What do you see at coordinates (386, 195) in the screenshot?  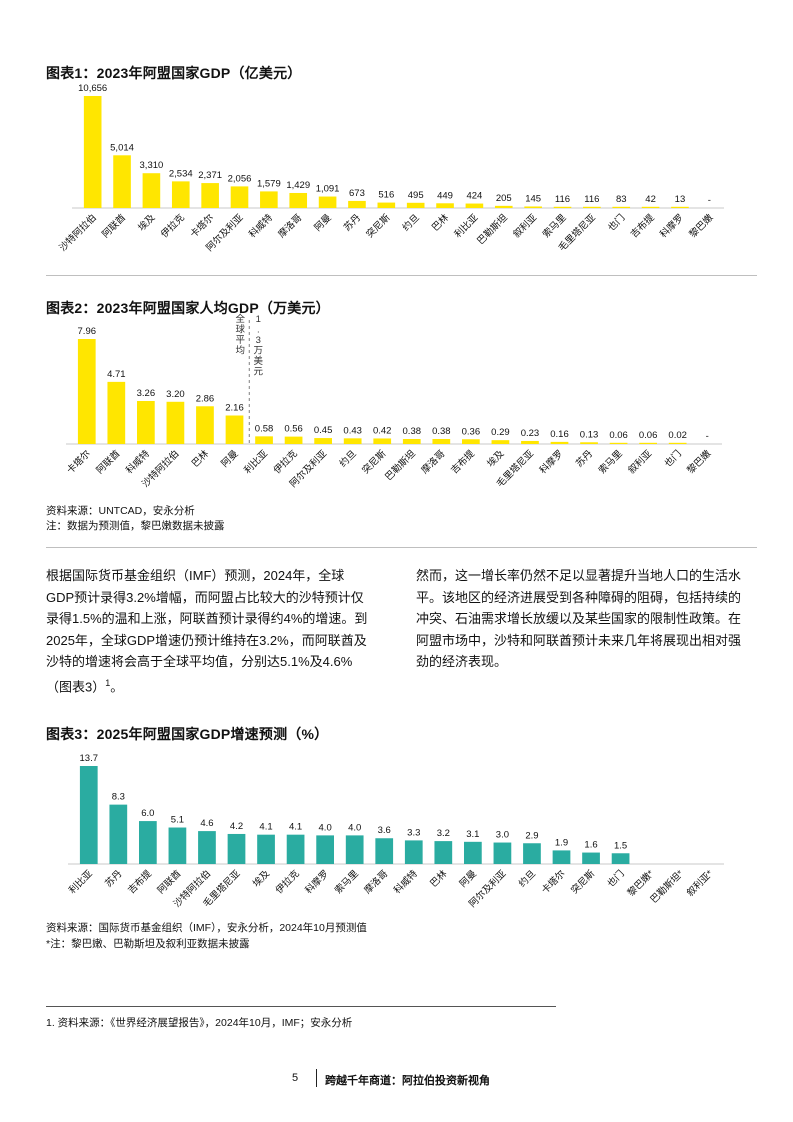 I see `chart1-value-label-10: 516` at bounding box center [386, 195].